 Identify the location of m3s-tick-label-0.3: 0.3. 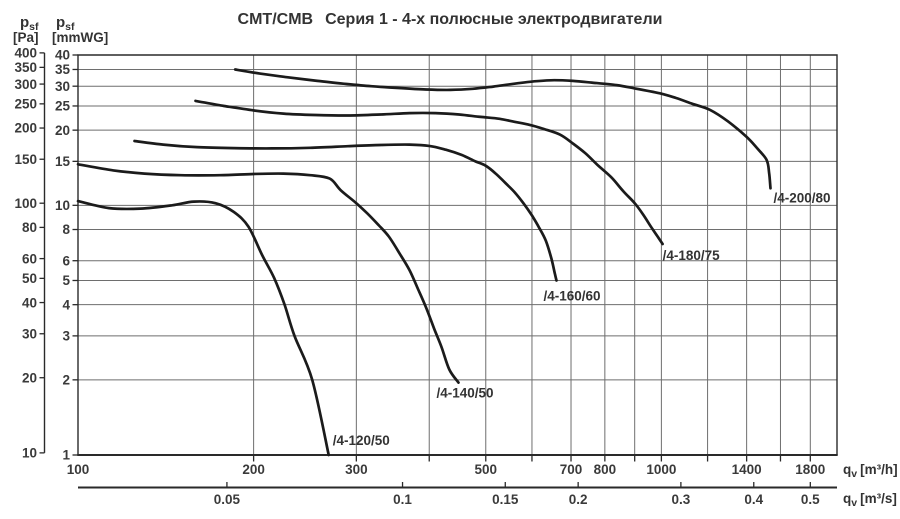
(680, 499).